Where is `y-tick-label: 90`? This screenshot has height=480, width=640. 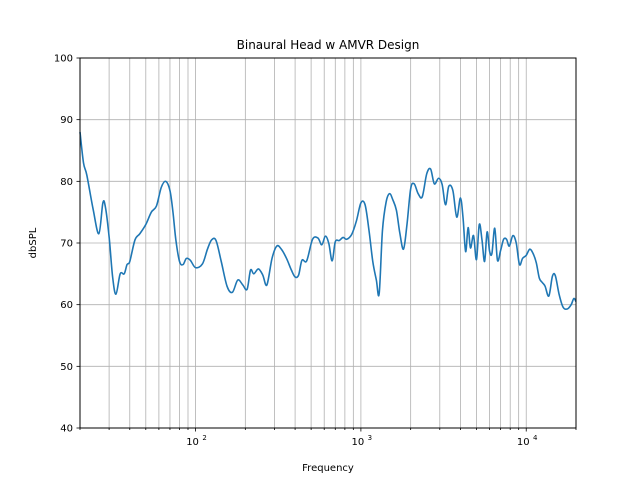 y-tick-label: 90 is located at coordinates (66, 120).